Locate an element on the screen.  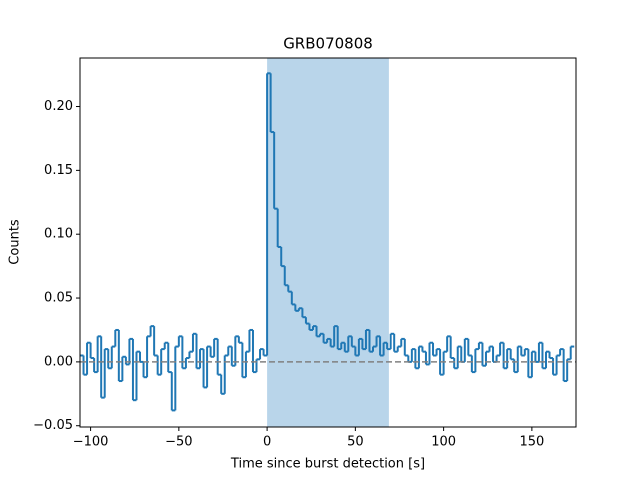
x-tick-label: 50 is located at coordinates (355, 442).